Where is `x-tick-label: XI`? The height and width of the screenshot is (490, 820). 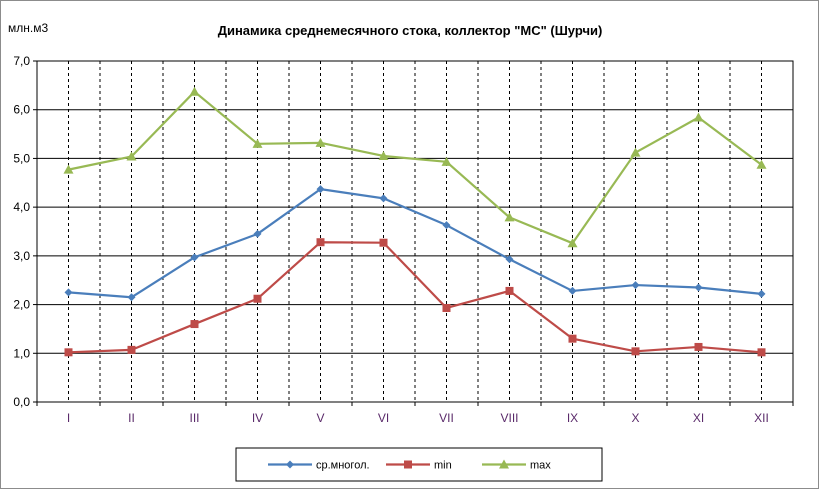 x-tick-label: XI is located at coordinates (698, 418).